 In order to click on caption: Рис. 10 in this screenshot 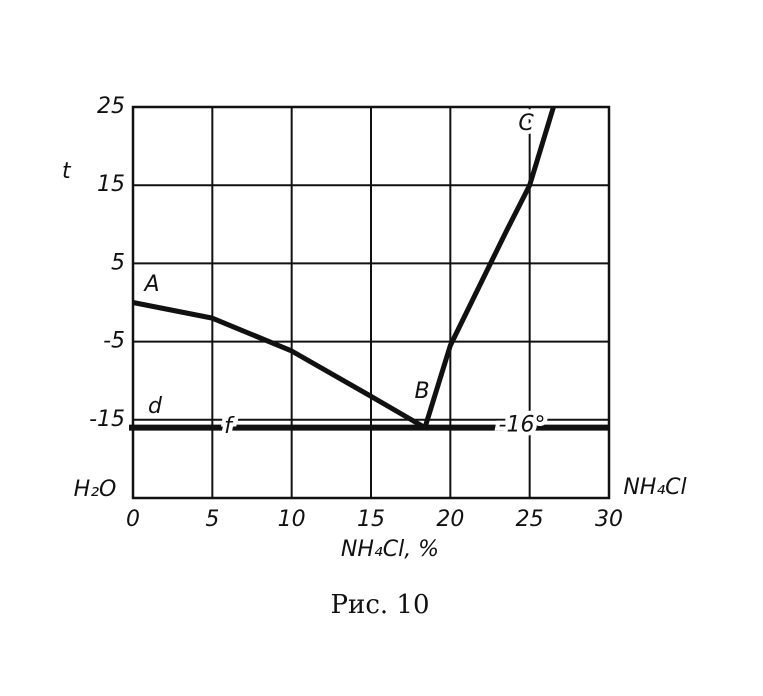, I will do `click(380, 605)`.